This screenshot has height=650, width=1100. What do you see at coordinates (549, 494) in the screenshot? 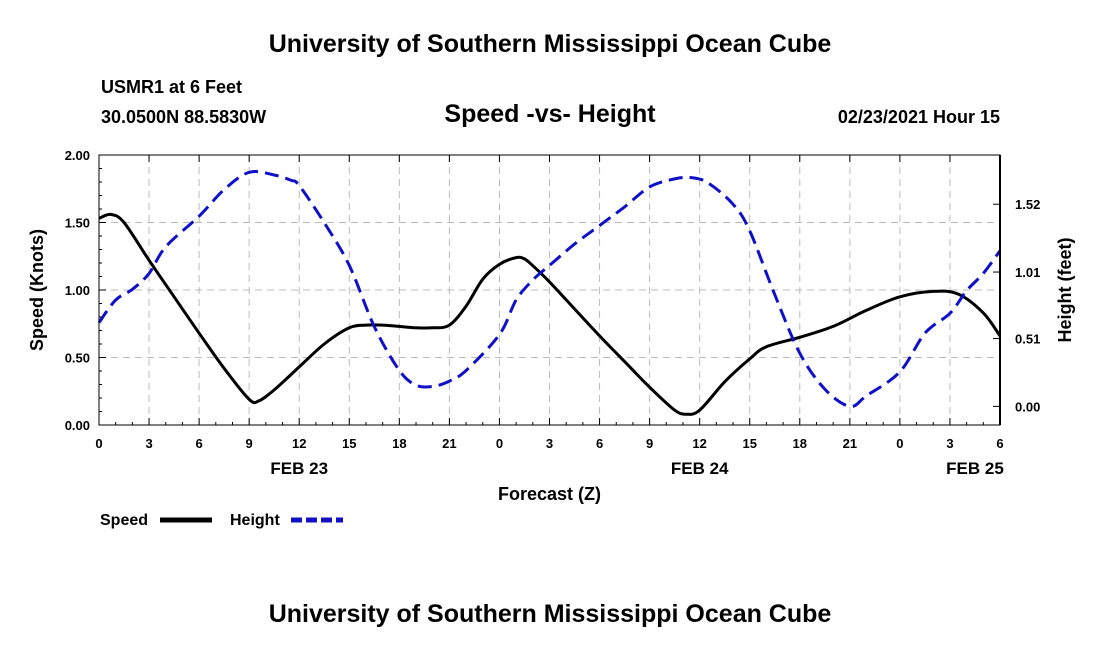
I see `x-axis-label: Forecast (Z)` at bounding box center [549, 494].